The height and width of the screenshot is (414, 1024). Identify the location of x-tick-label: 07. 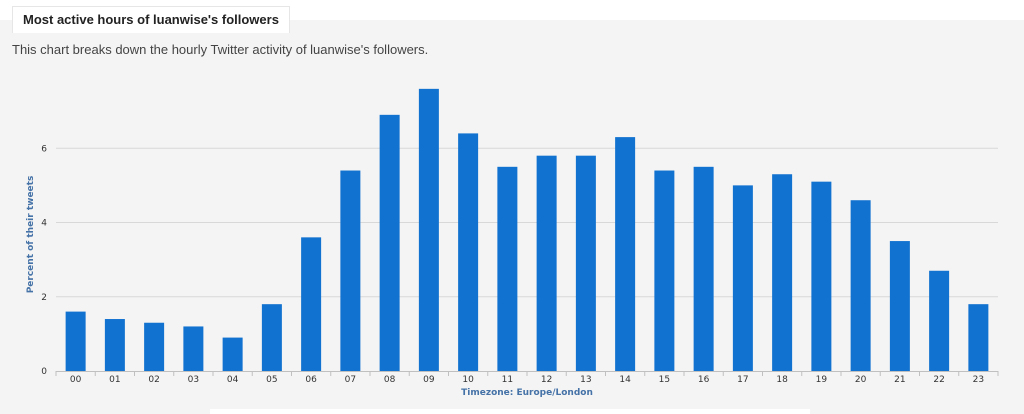
(350, 380).